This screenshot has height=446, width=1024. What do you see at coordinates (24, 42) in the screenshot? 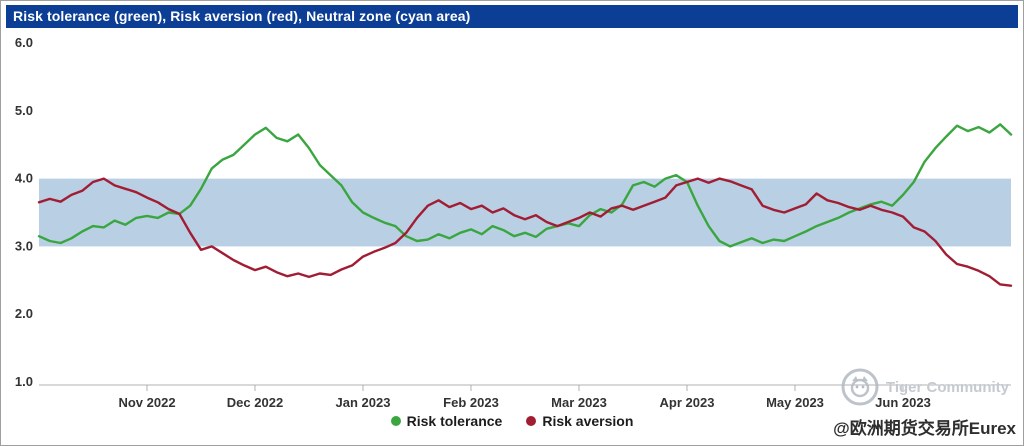
I see `y-axis-label: 6.0` at bounding box center [24, 42].